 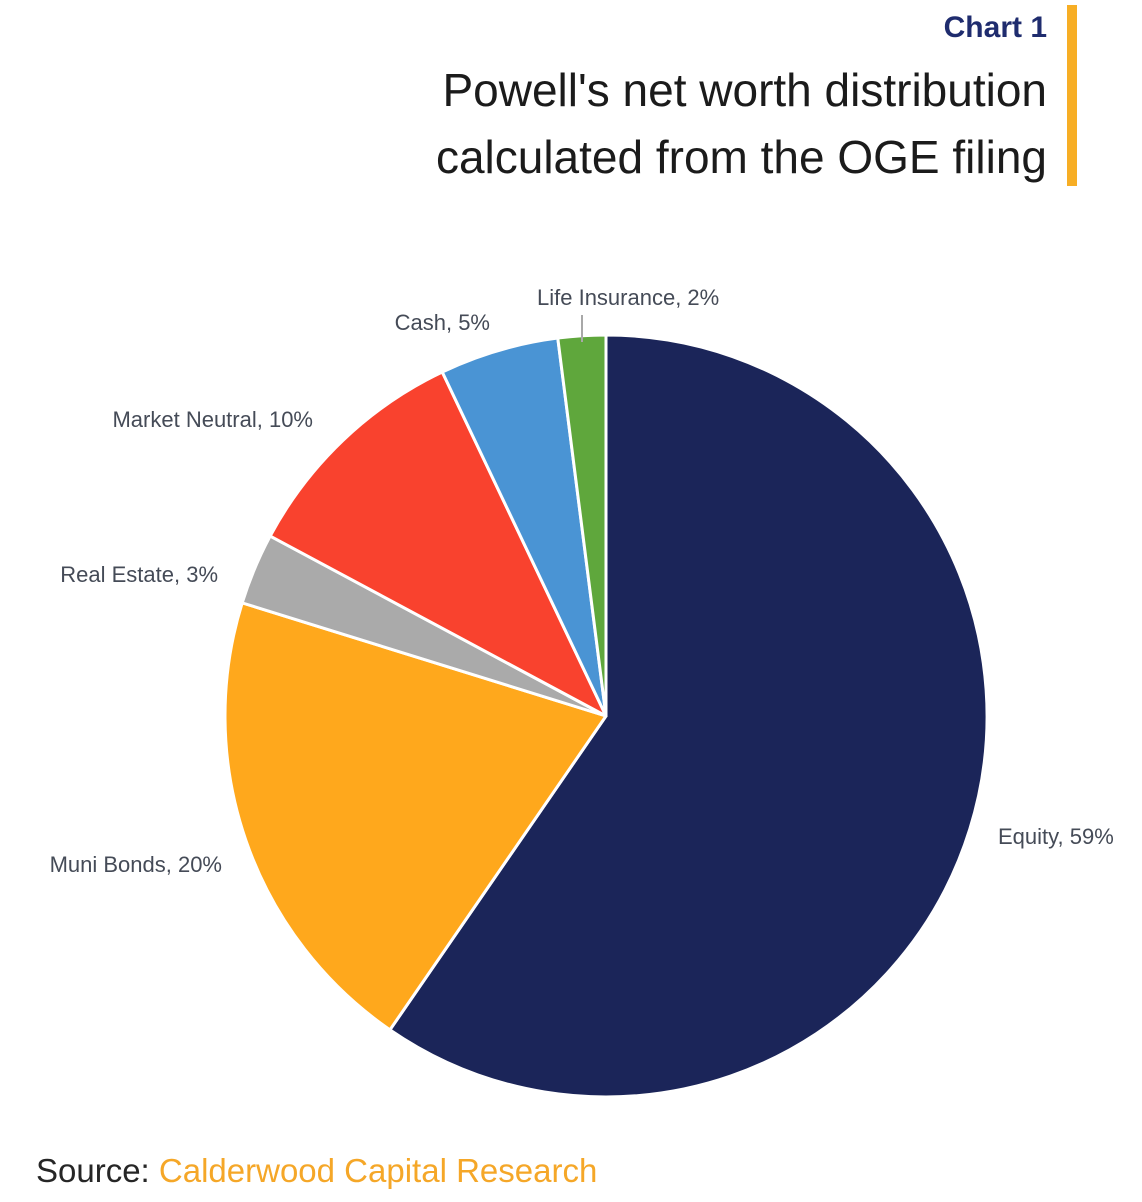 What do you see at coordinates (378, 1170) in the screenshot?
I see `source-name: Calderwood Capital Research` at bounding box center [378, 1170].